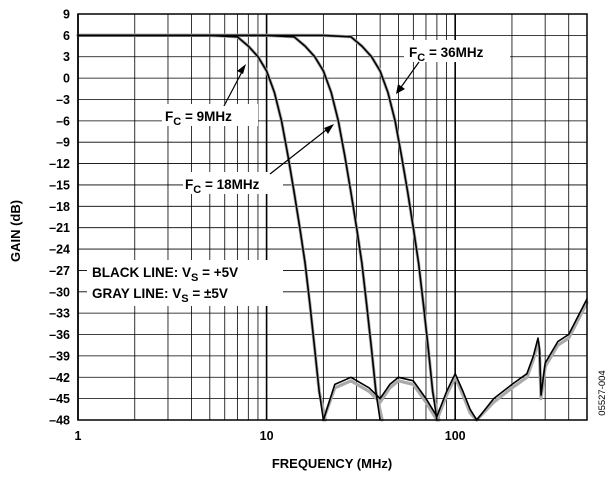 Image resolution: width=613 pixels, height=478 pixels. Describe the element at coordinates (210, 96) in the screenshot. I see `annotation-fc-9mhz: FC = 9MHz` at that location.